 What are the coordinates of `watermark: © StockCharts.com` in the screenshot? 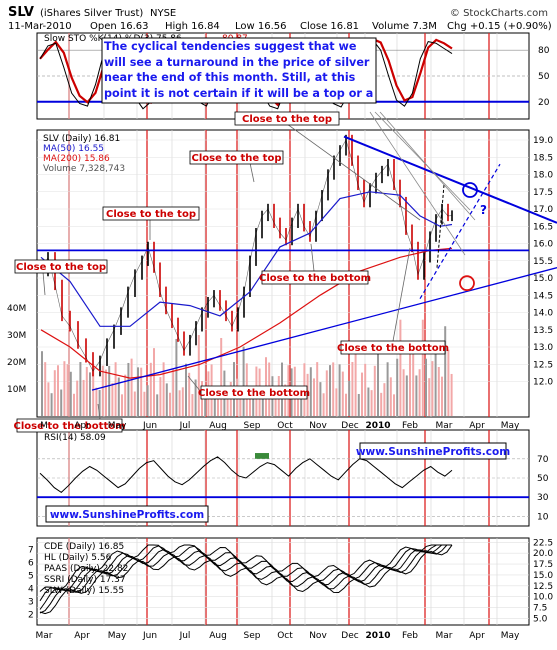 It's located at (499, 13).